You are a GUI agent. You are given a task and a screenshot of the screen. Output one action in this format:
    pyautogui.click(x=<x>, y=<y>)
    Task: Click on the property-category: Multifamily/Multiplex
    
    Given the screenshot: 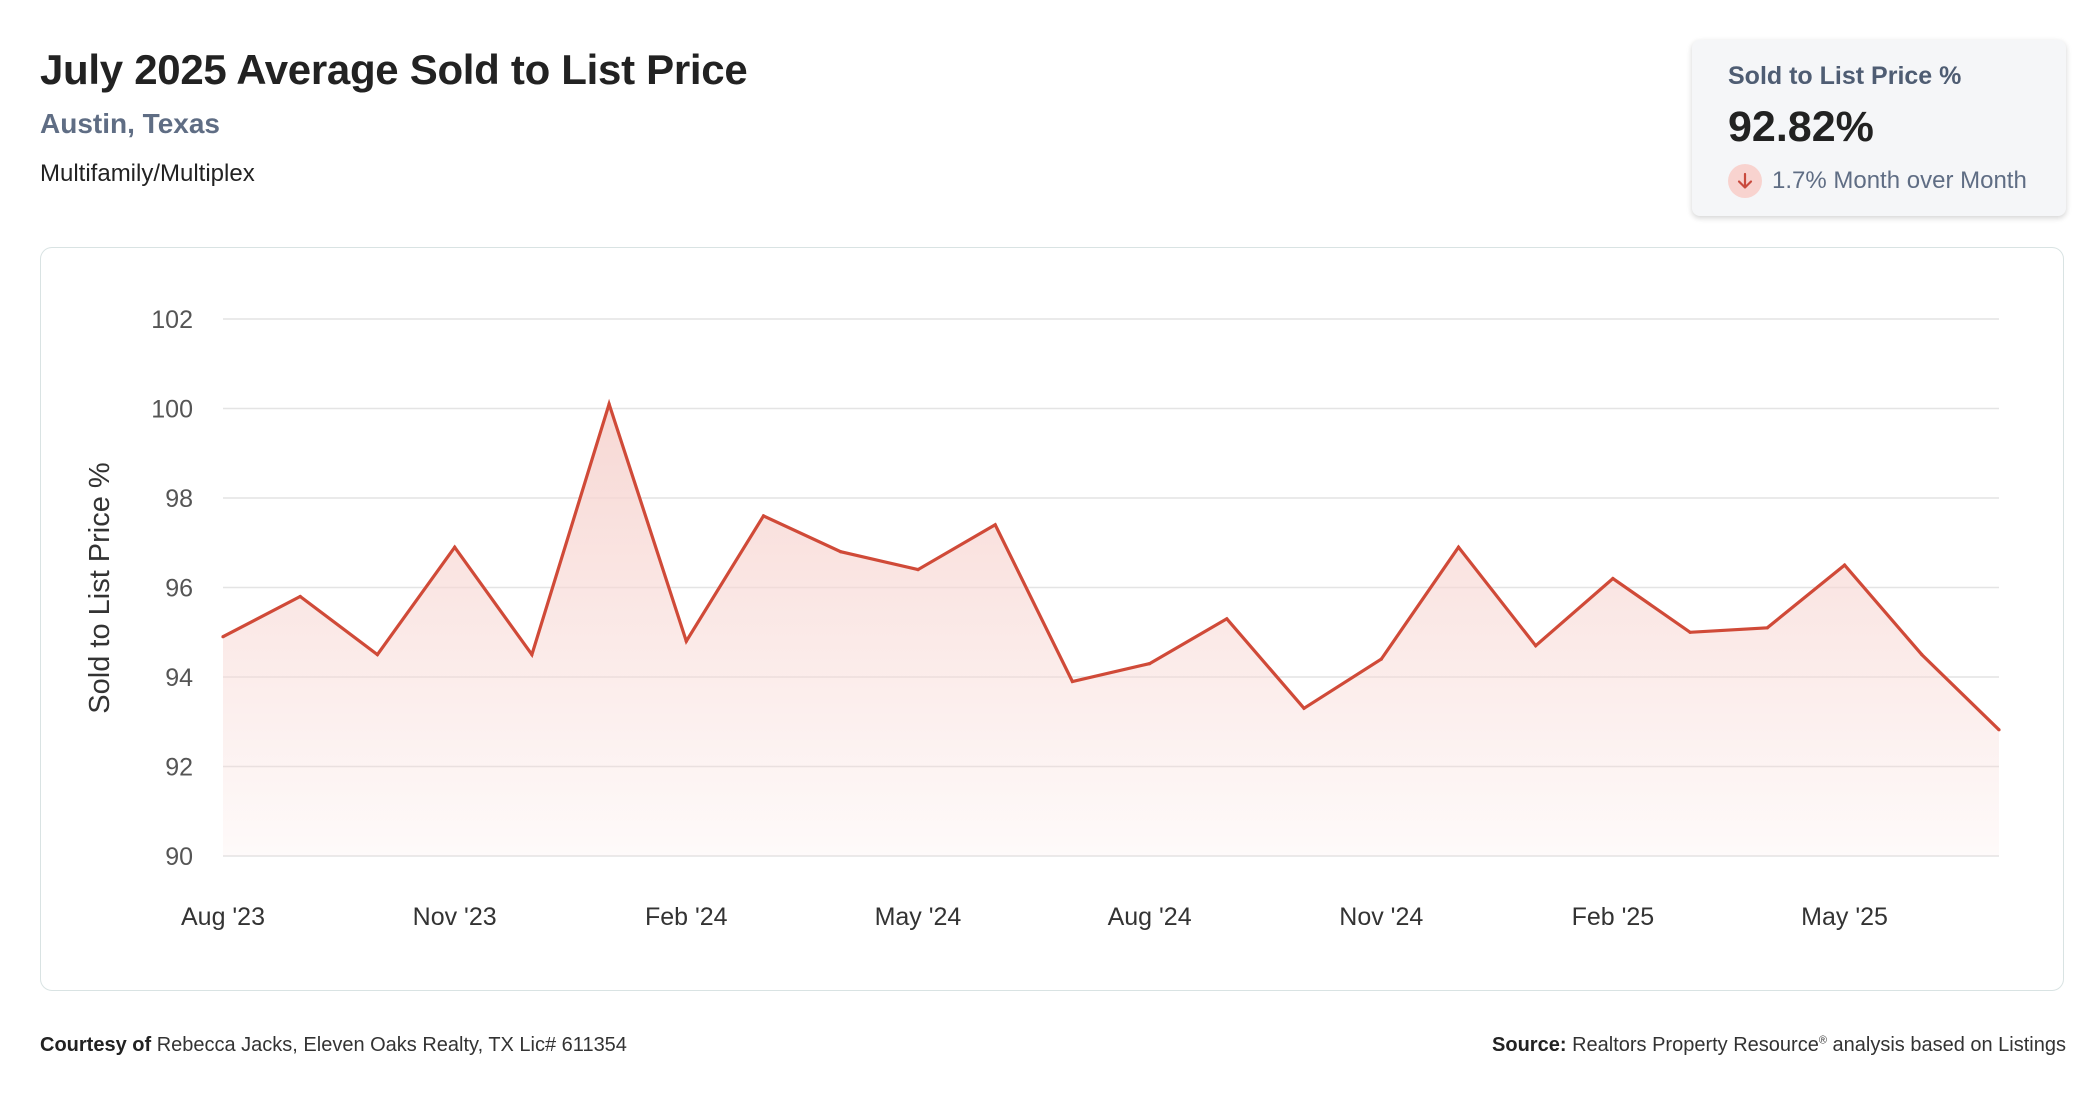 What is the action you would take?
    pyautogui.click(x=147, y=173)
    